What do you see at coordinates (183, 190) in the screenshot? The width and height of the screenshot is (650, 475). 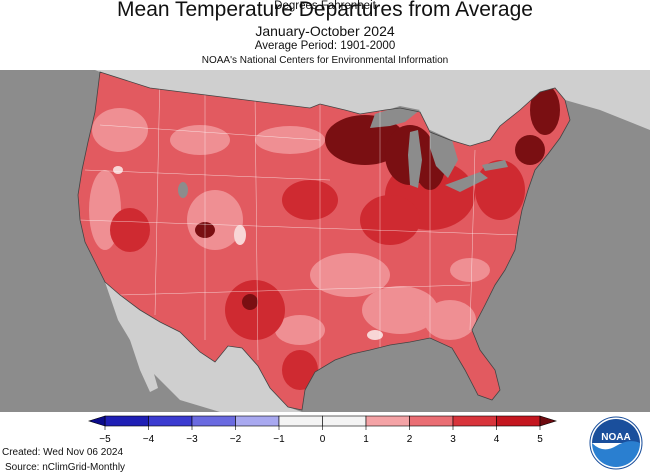 I see `great-salt-lake` at bounding box center [183, 190].